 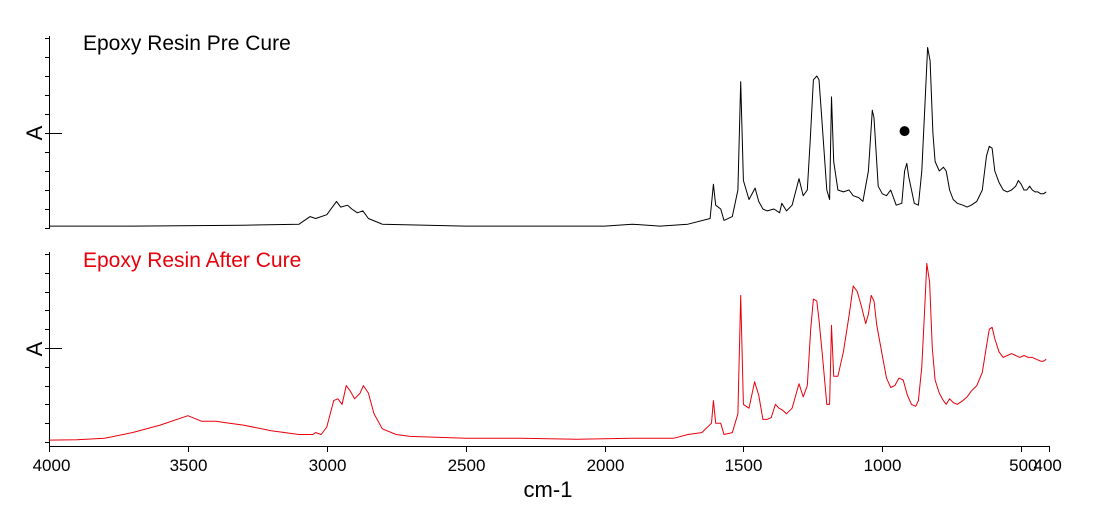 What do you see at coordinates (187, 43) in the screenshot?
I see `top-panel-title: Epoxy Resin Pre Cure` at bounding box center [187, 43].